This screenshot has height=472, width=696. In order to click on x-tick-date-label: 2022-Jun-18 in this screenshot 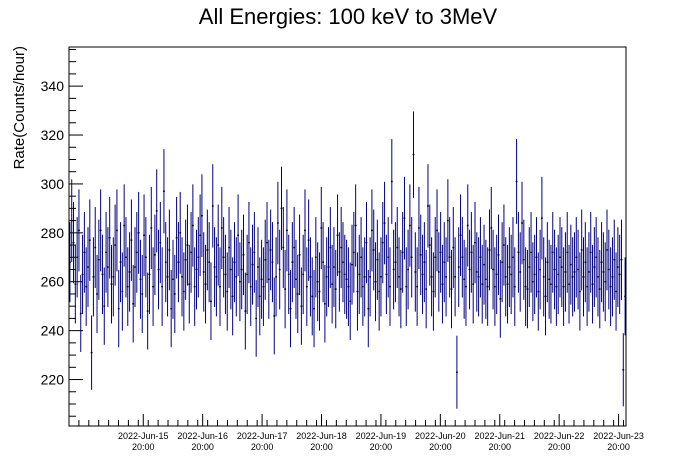, I will do `click(321, 436)`.